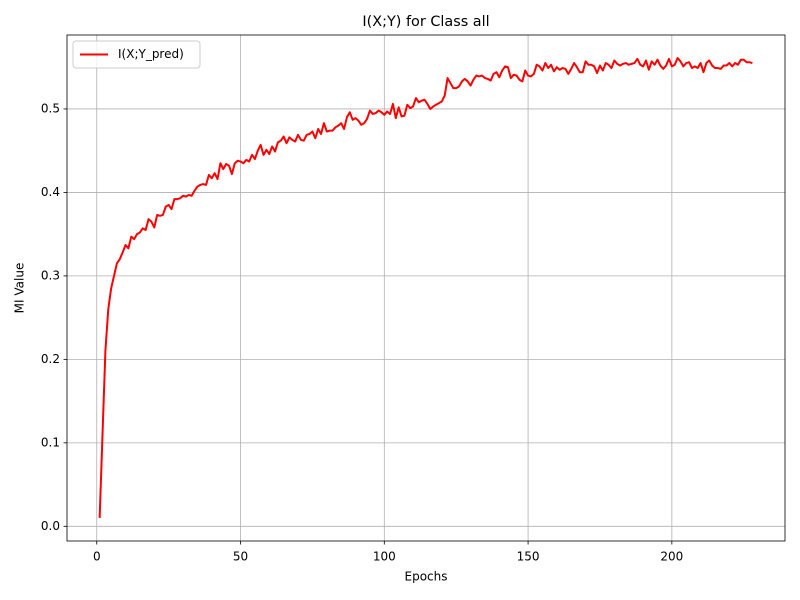 The height and width of the screenshot is (600, 800). What do you see at coordinates (426, 577) in the screenshot?
I see `x-axis-label: Epochs` at bounding box center [426, 577].